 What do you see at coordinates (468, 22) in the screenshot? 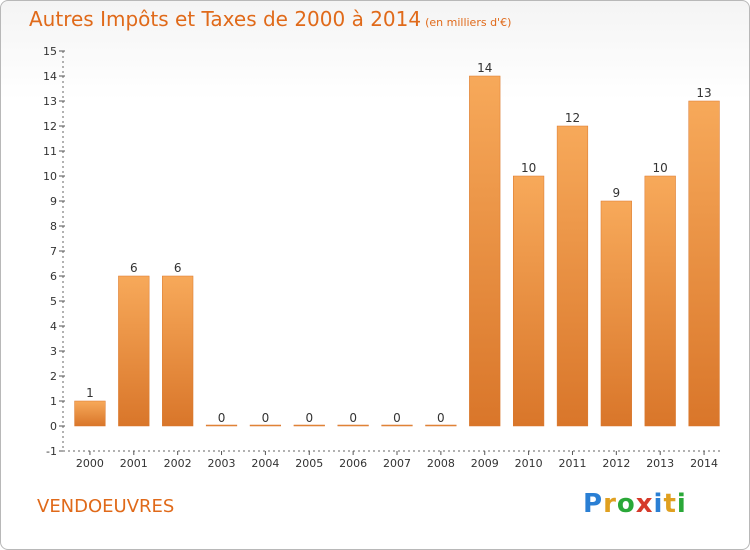
I see `chart-subtitle: (en milliers d'€)` at bounding box center [468, 22].